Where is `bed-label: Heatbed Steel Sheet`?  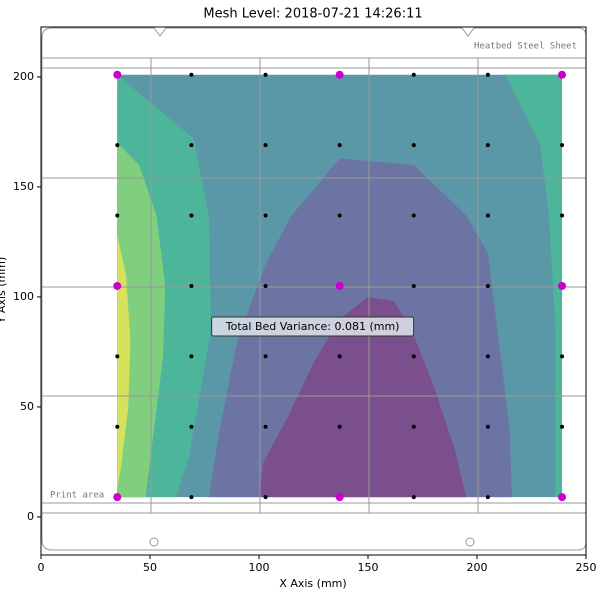 bed-label: Heatbed Steel Sheet is located at coordinates (525, 47).